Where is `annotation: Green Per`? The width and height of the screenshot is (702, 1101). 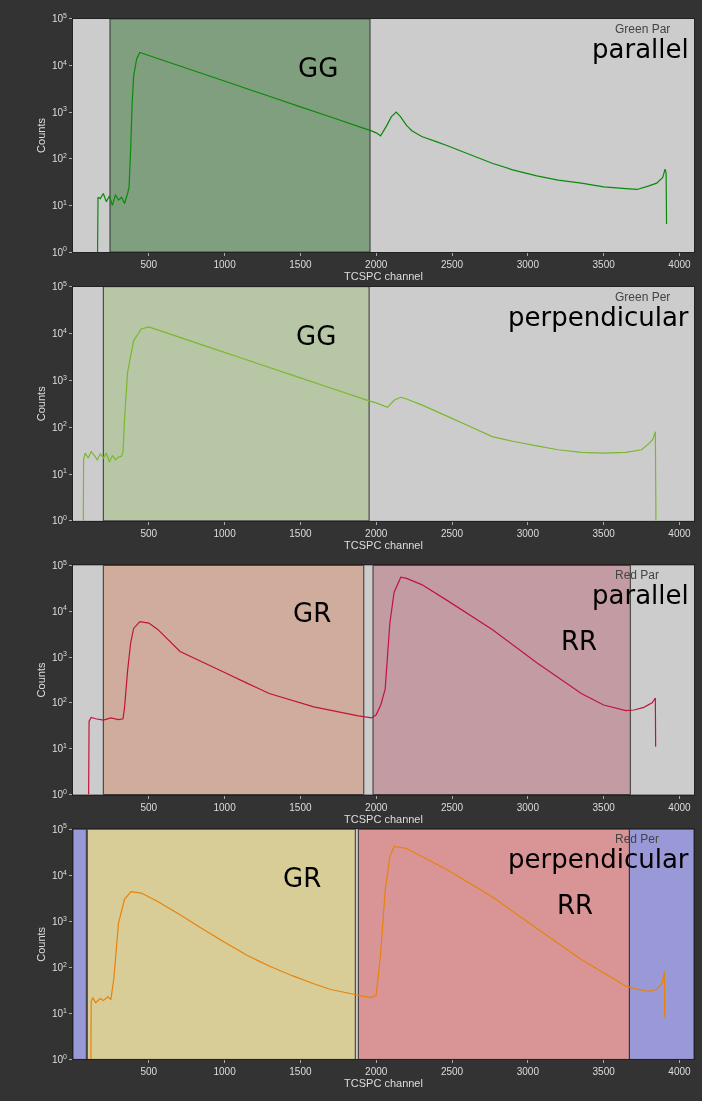 annotation: Green Per is located at coordinates (643, 297).